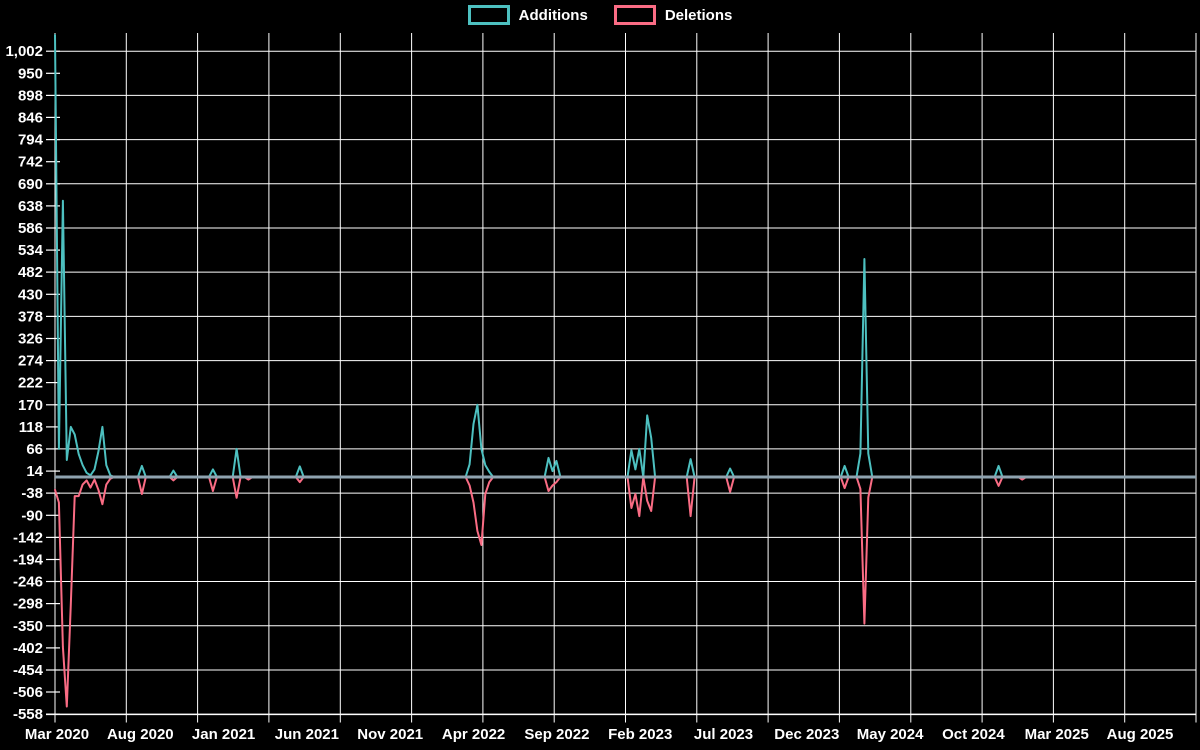 Image resolution: width=1200 pixels, height=750 pixels. Describe the element at coordinates (30, 294) in the screenshot. I see `y-tick-label: 430` at that location.